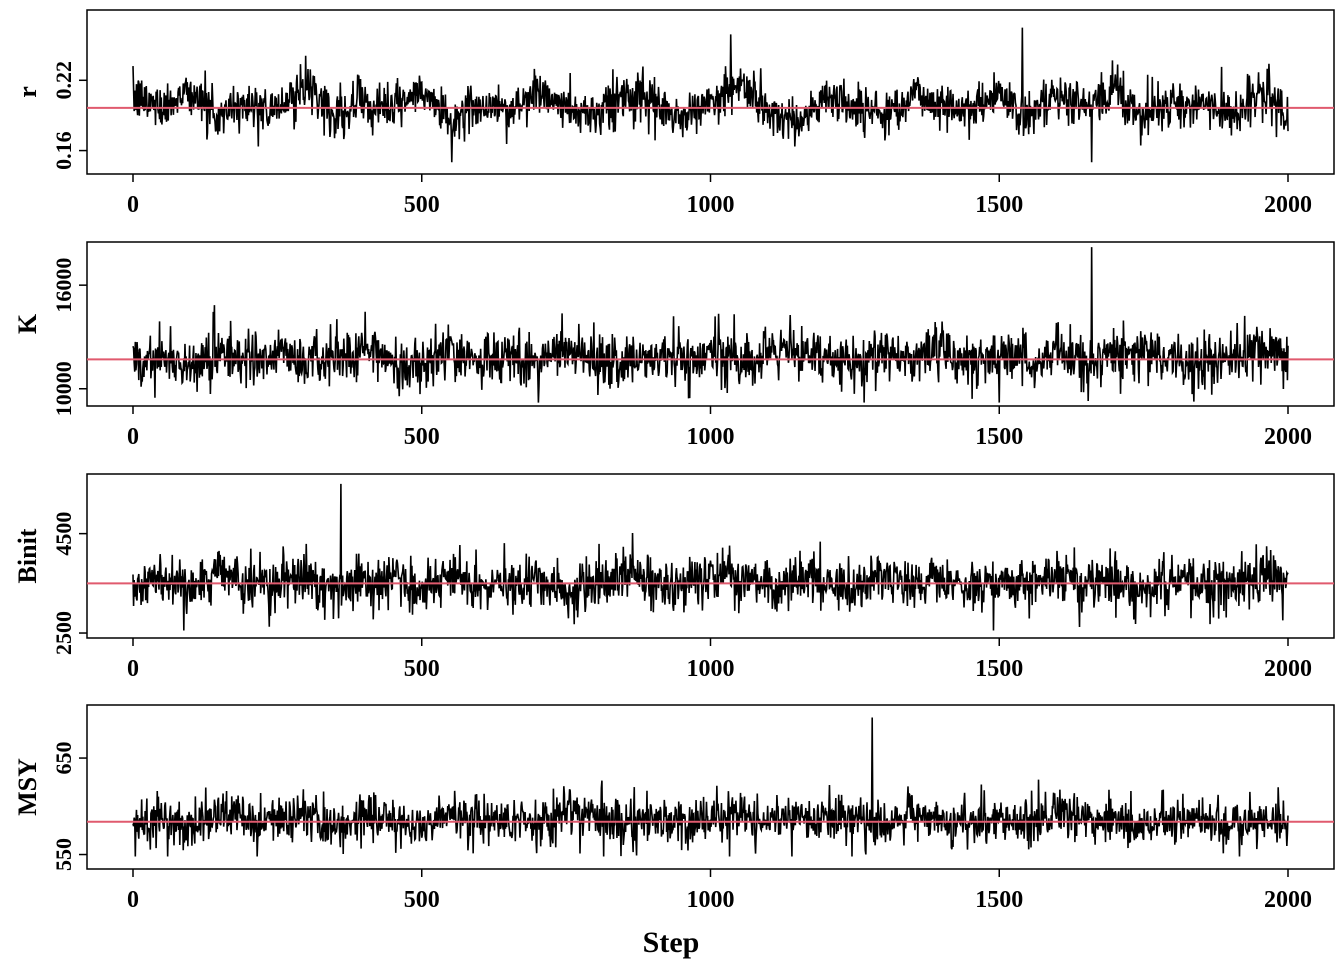 The width and height of the screenshot is (1344, 960). Describe the element at coordinates (63, 285) in the screenshot. I see `y-tick-label: 16000` at that location.